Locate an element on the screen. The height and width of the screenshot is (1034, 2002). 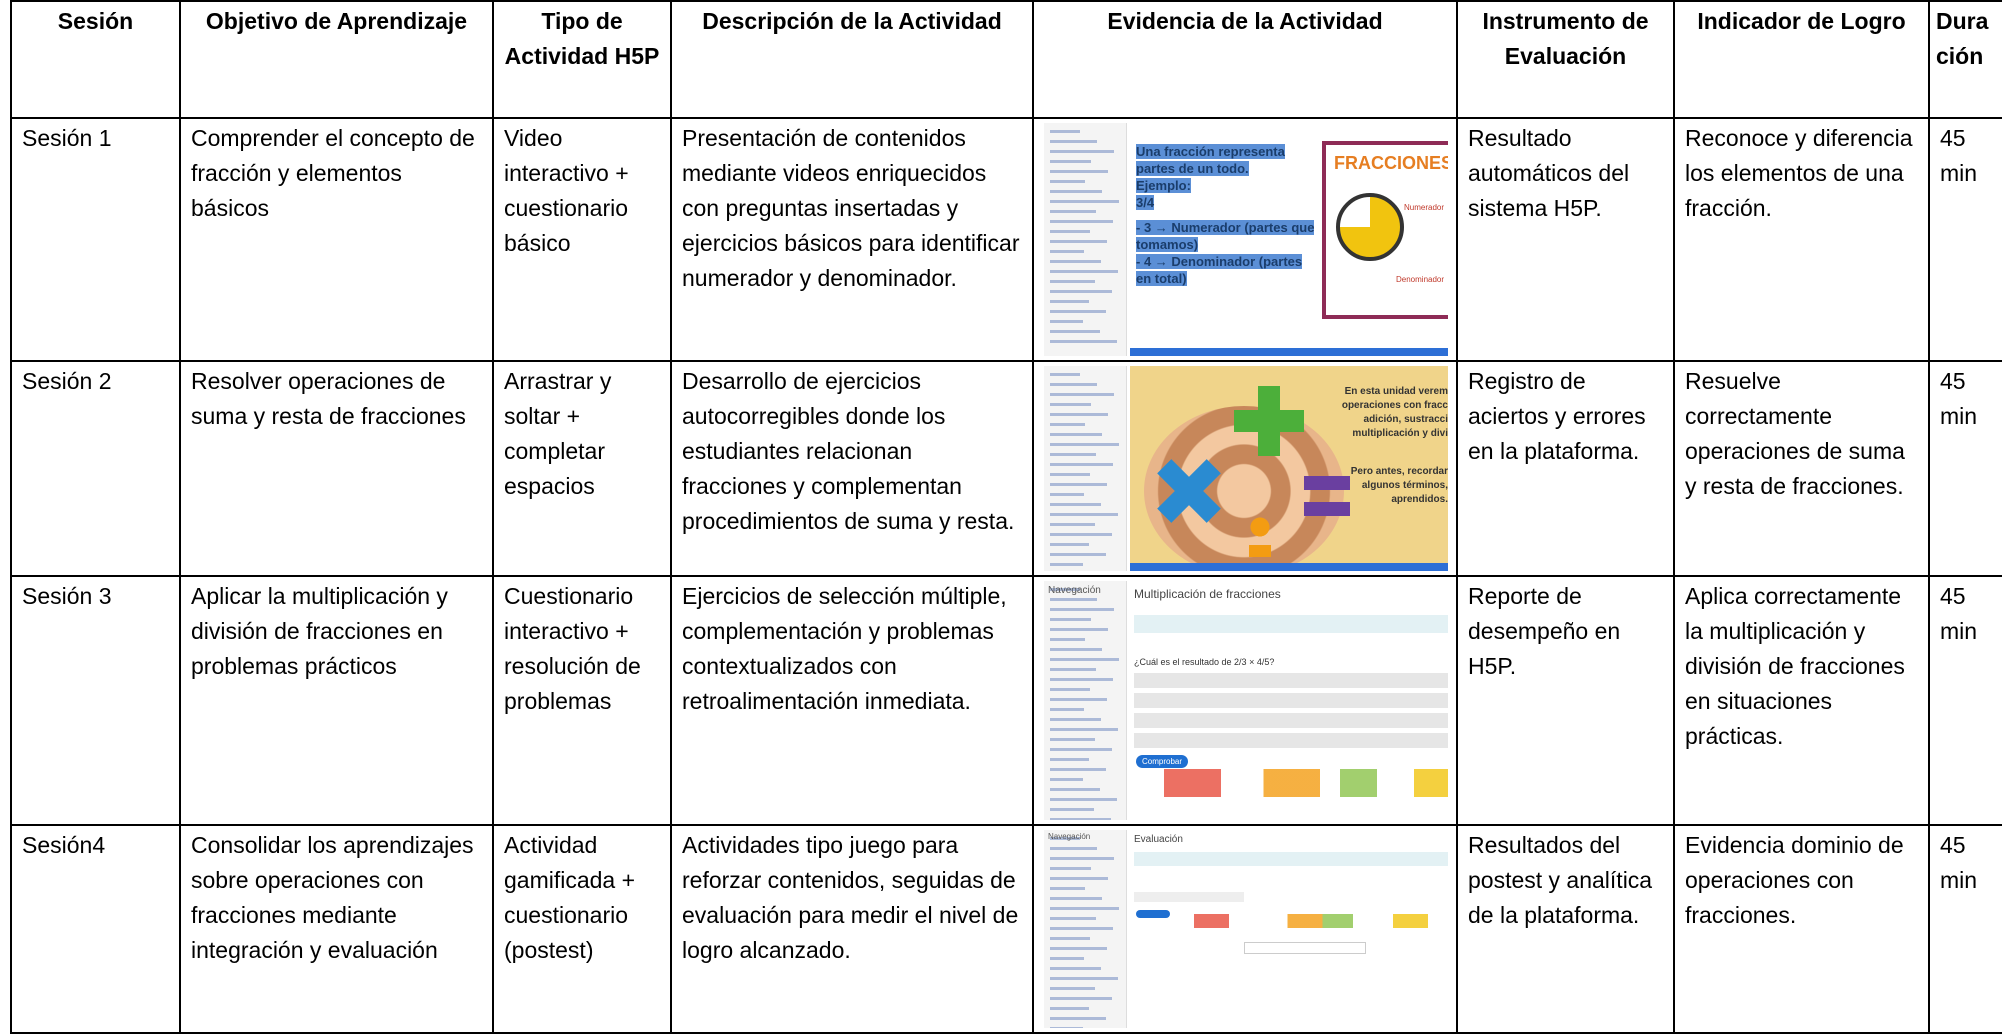
equals-sign is located at coordinates (1327, 496).